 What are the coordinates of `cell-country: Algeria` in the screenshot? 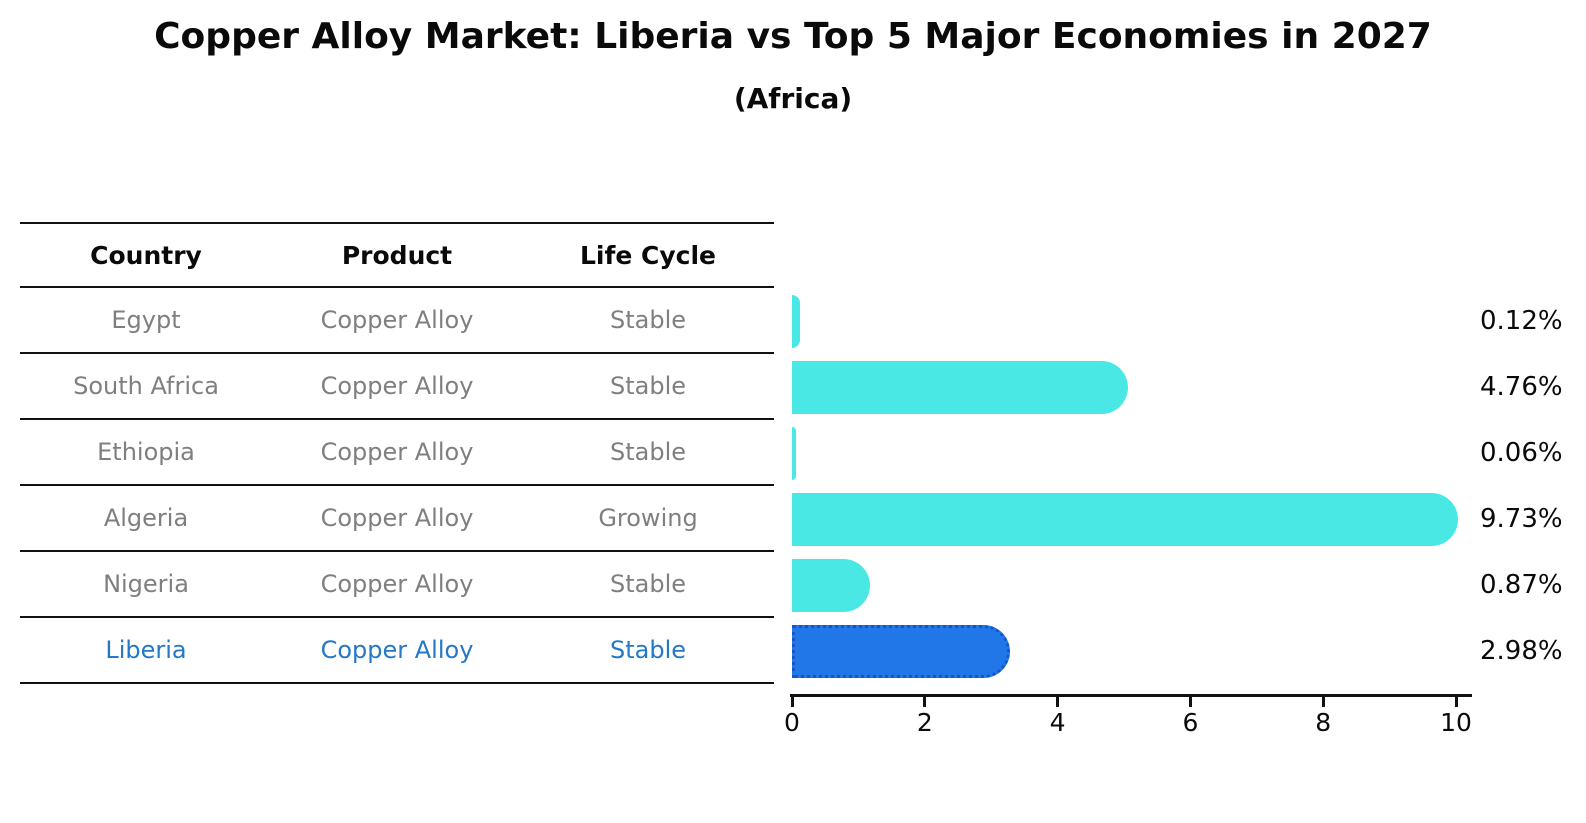 It's located at (146, 518).